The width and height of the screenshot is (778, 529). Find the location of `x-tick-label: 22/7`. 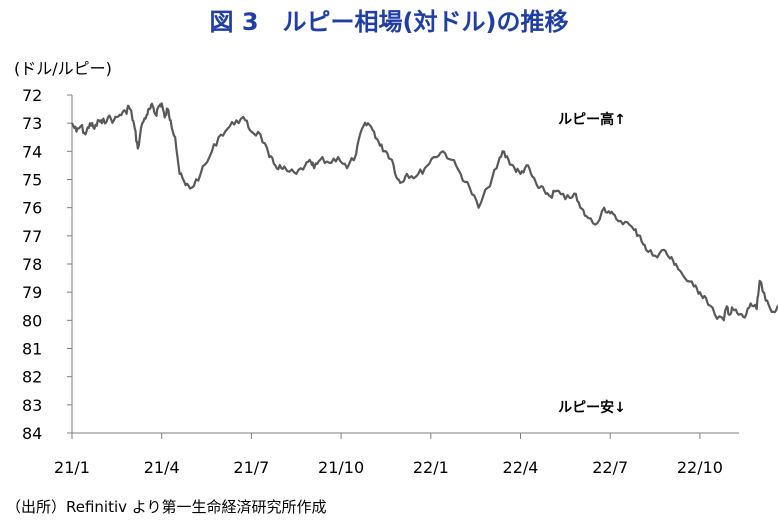

x-tick-label: 22/7 is located at coordinates (610, 467).